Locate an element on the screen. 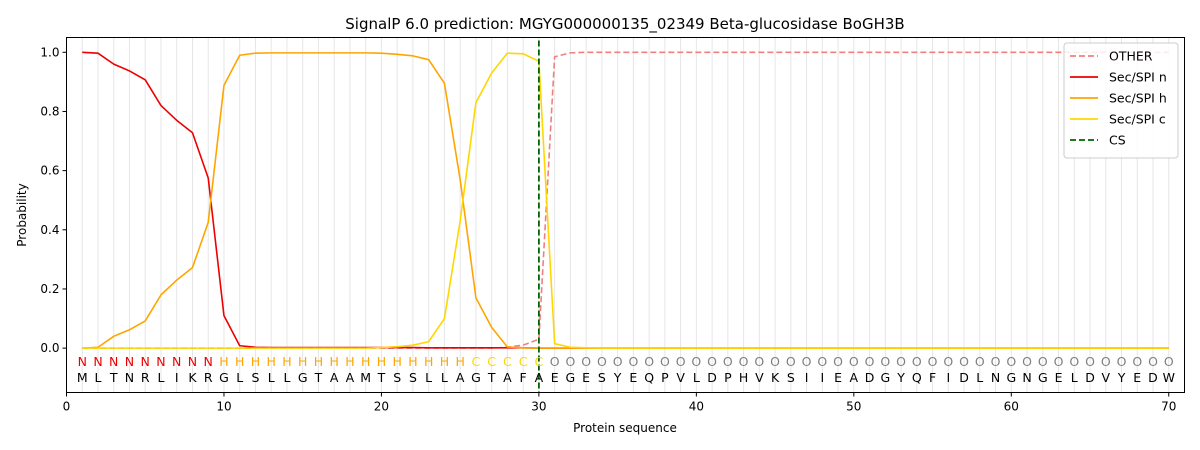  y-tick-label: 0.8 is located at coordinates (49, 111).